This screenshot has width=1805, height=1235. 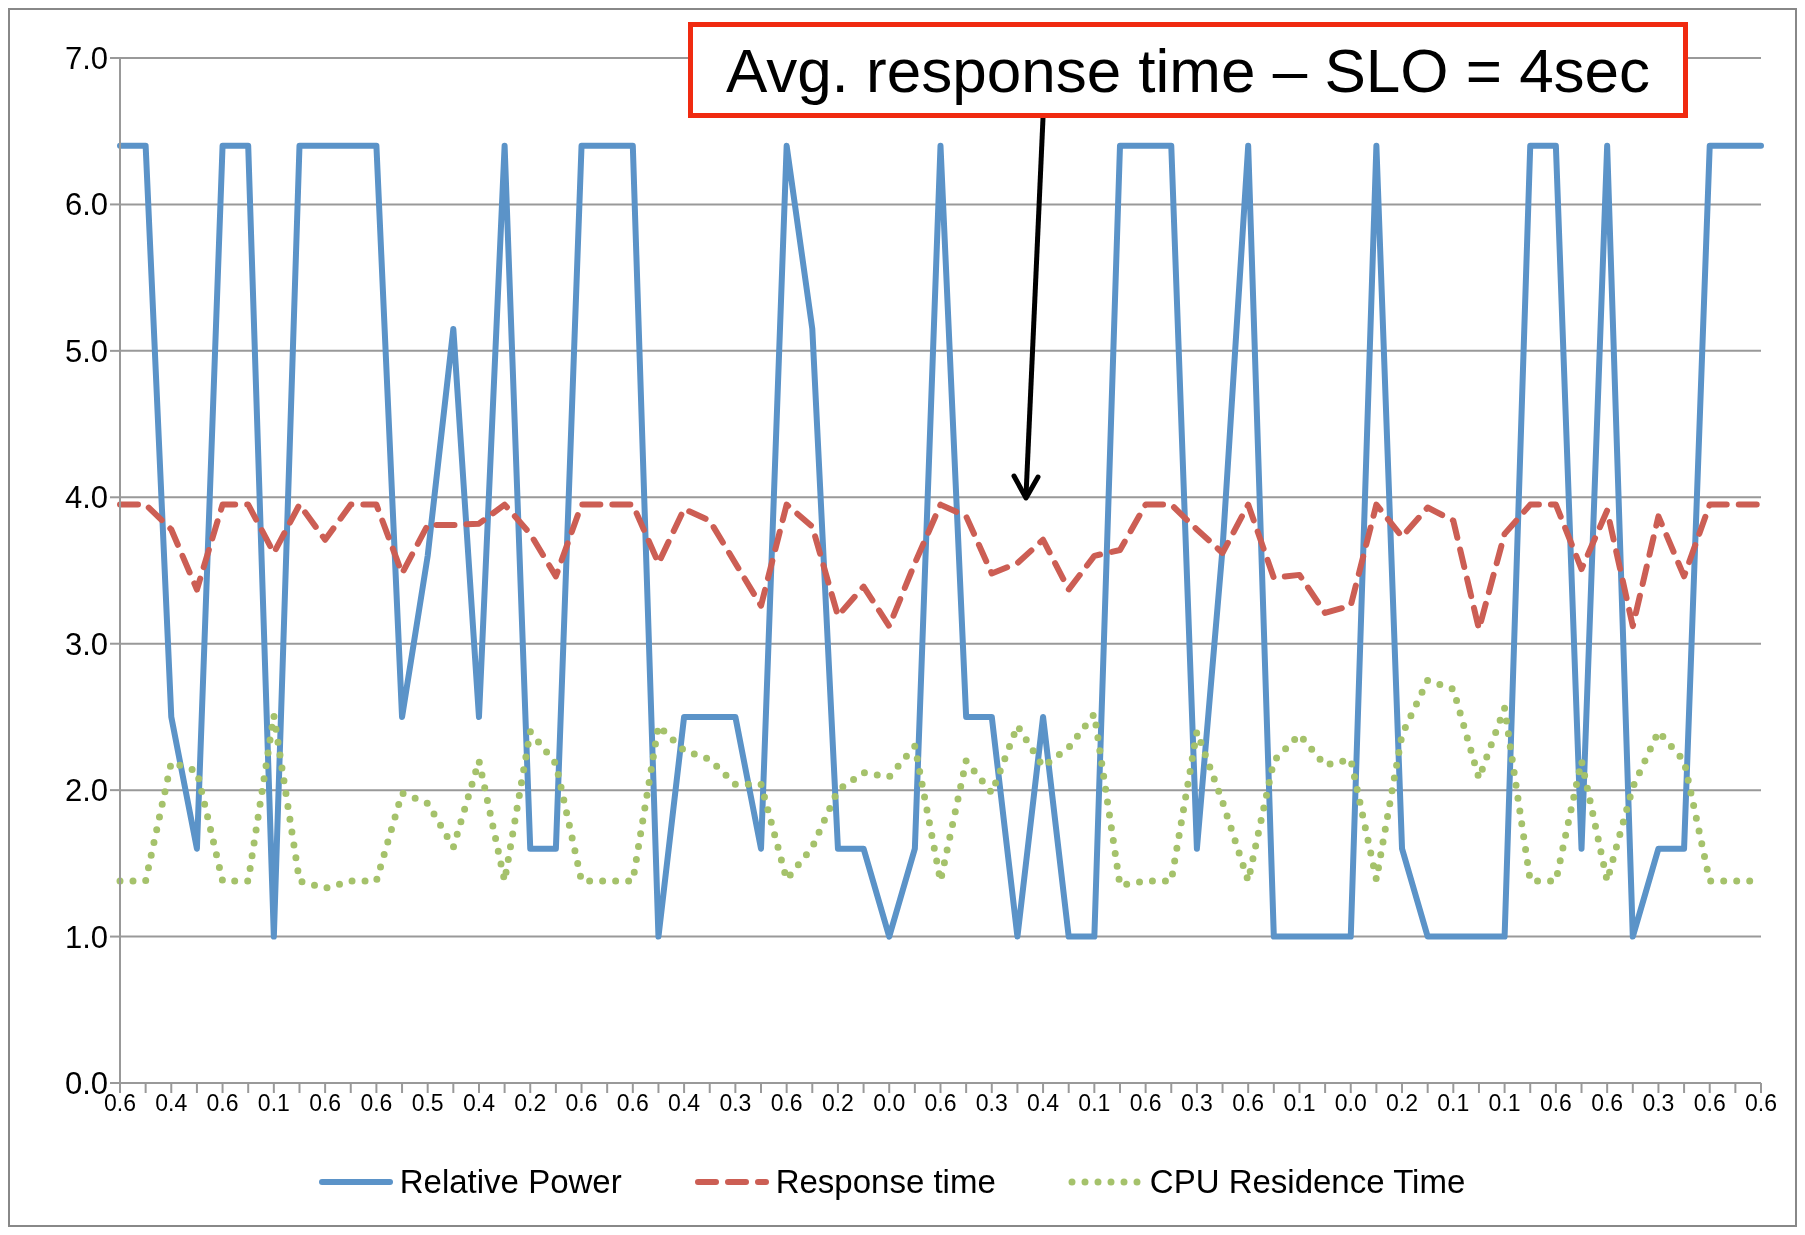 I want to click on y-tick-label: 2.0, so click(x=86, y=791).